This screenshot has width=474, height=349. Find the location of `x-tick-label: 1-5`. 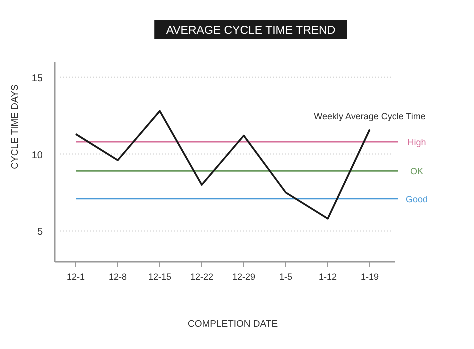

x-tick-label: 1-5 is located at coordinates (286, 277).